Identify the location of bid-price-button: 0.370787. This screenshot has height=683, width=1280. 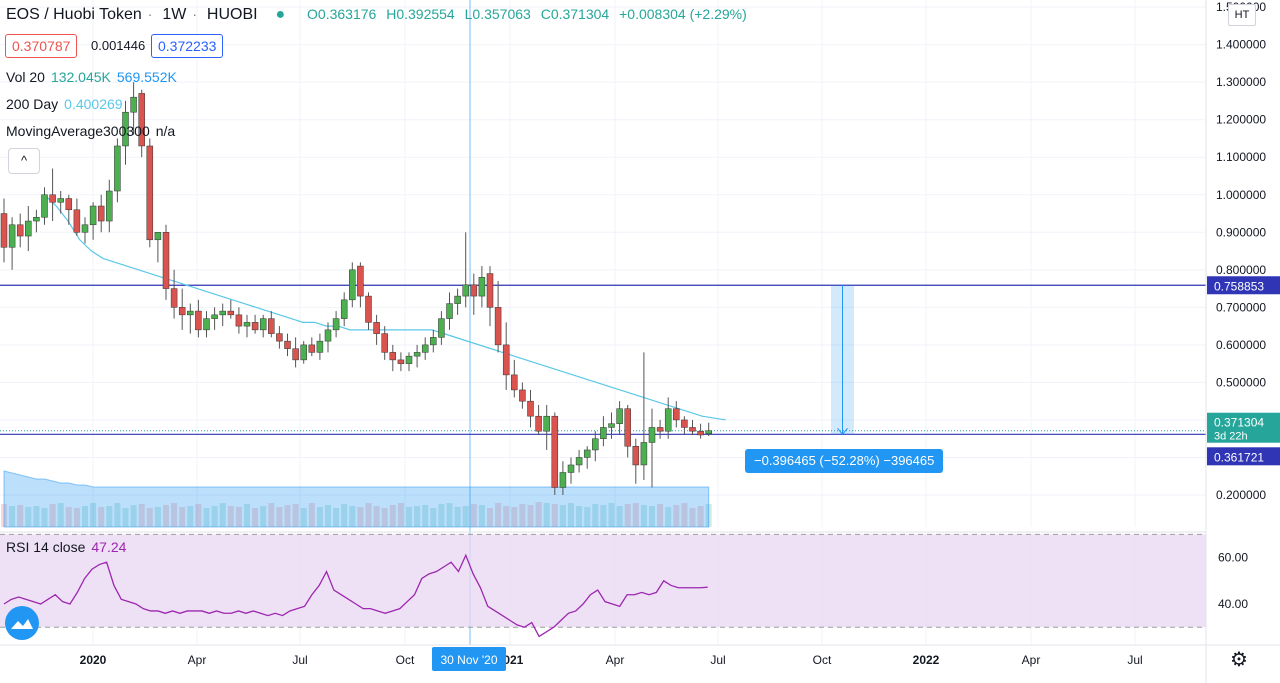
(41, 46).